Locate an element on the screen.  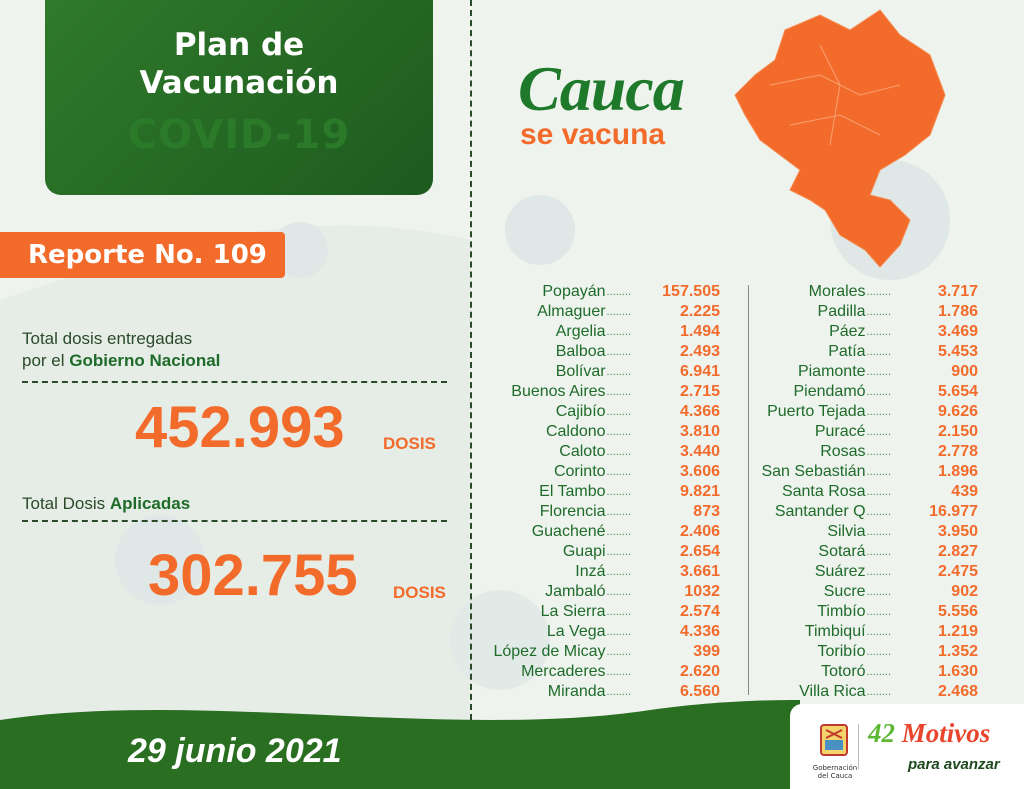
municipality-name: Santander Q is located at coordinates (820, 511).